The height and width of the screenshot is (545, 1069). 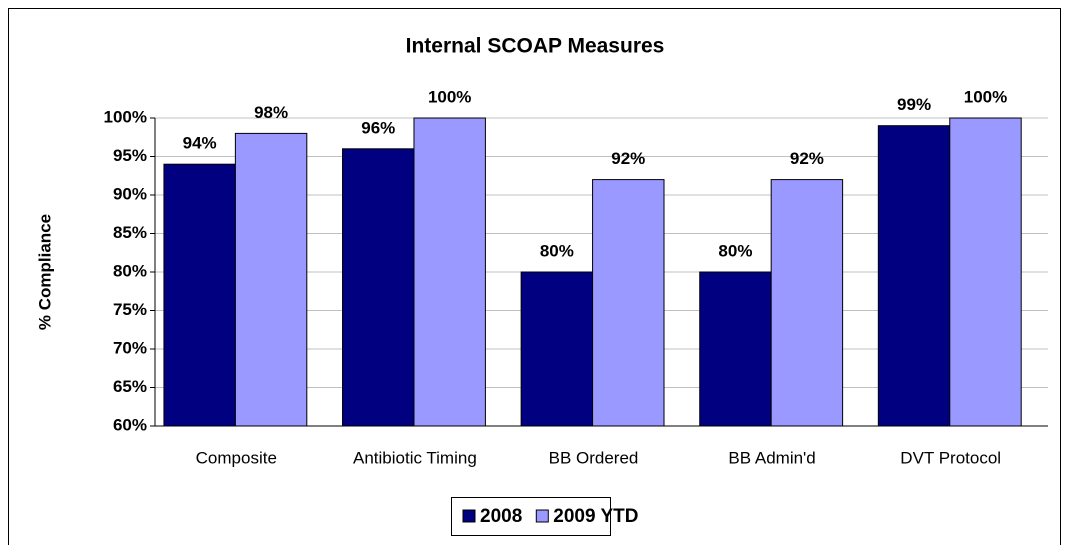 I want to click on legend-label: 2009 YTD, so click(x=595, y=516).